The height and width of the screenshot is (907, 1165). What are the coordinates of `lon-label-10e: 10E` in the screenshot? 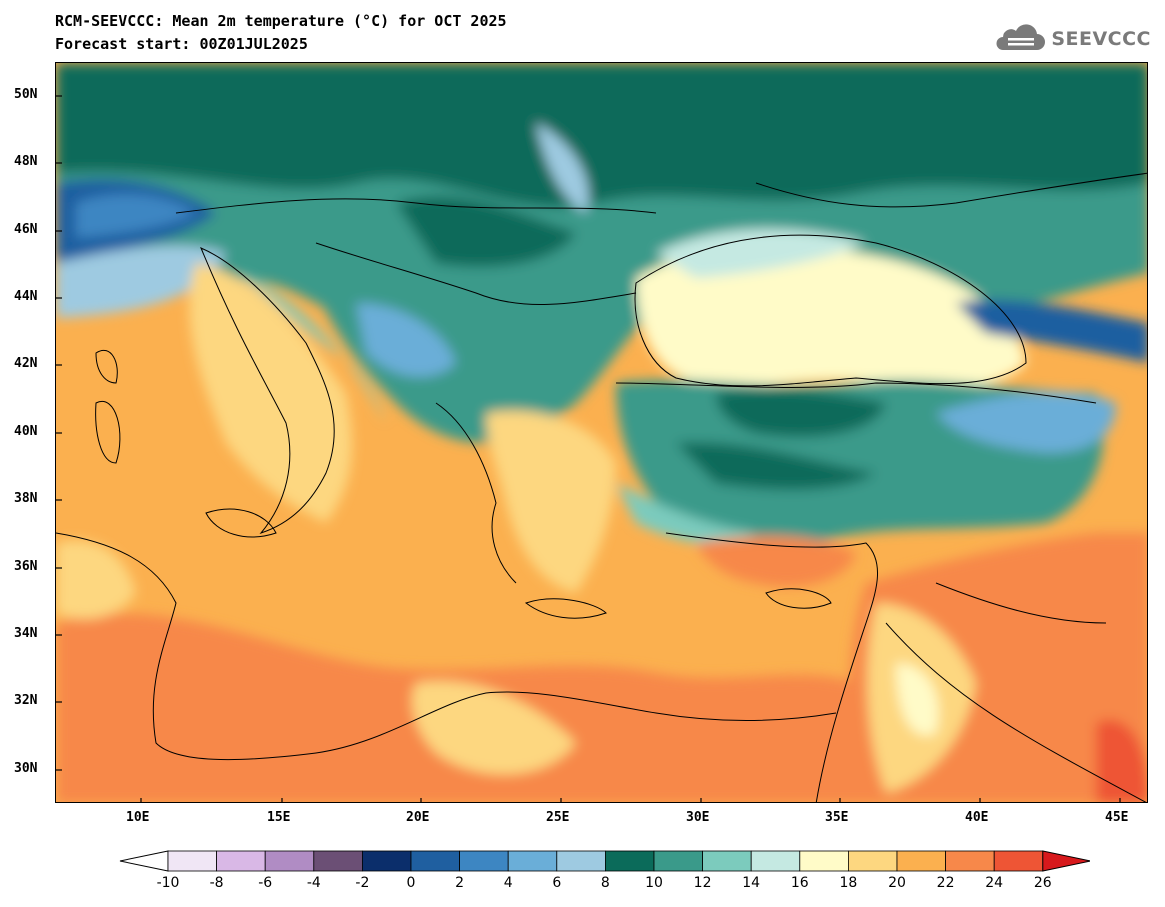 It's located at (138, 817).